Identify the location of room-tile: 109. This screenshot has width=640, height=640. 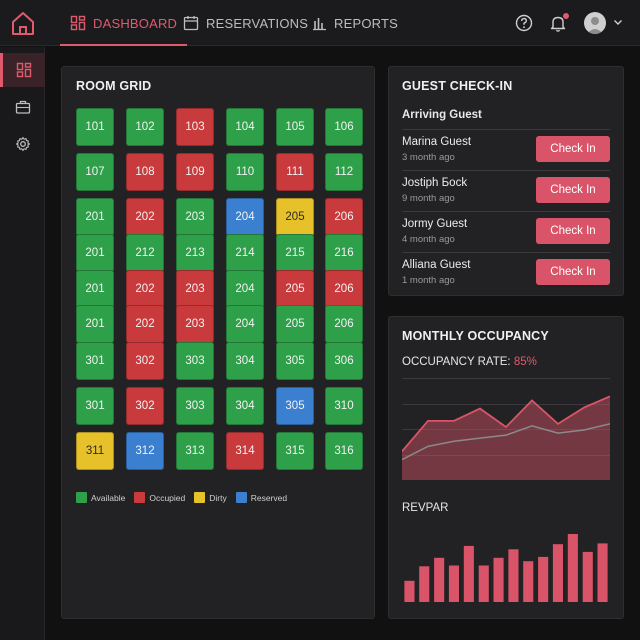
(195, 172).